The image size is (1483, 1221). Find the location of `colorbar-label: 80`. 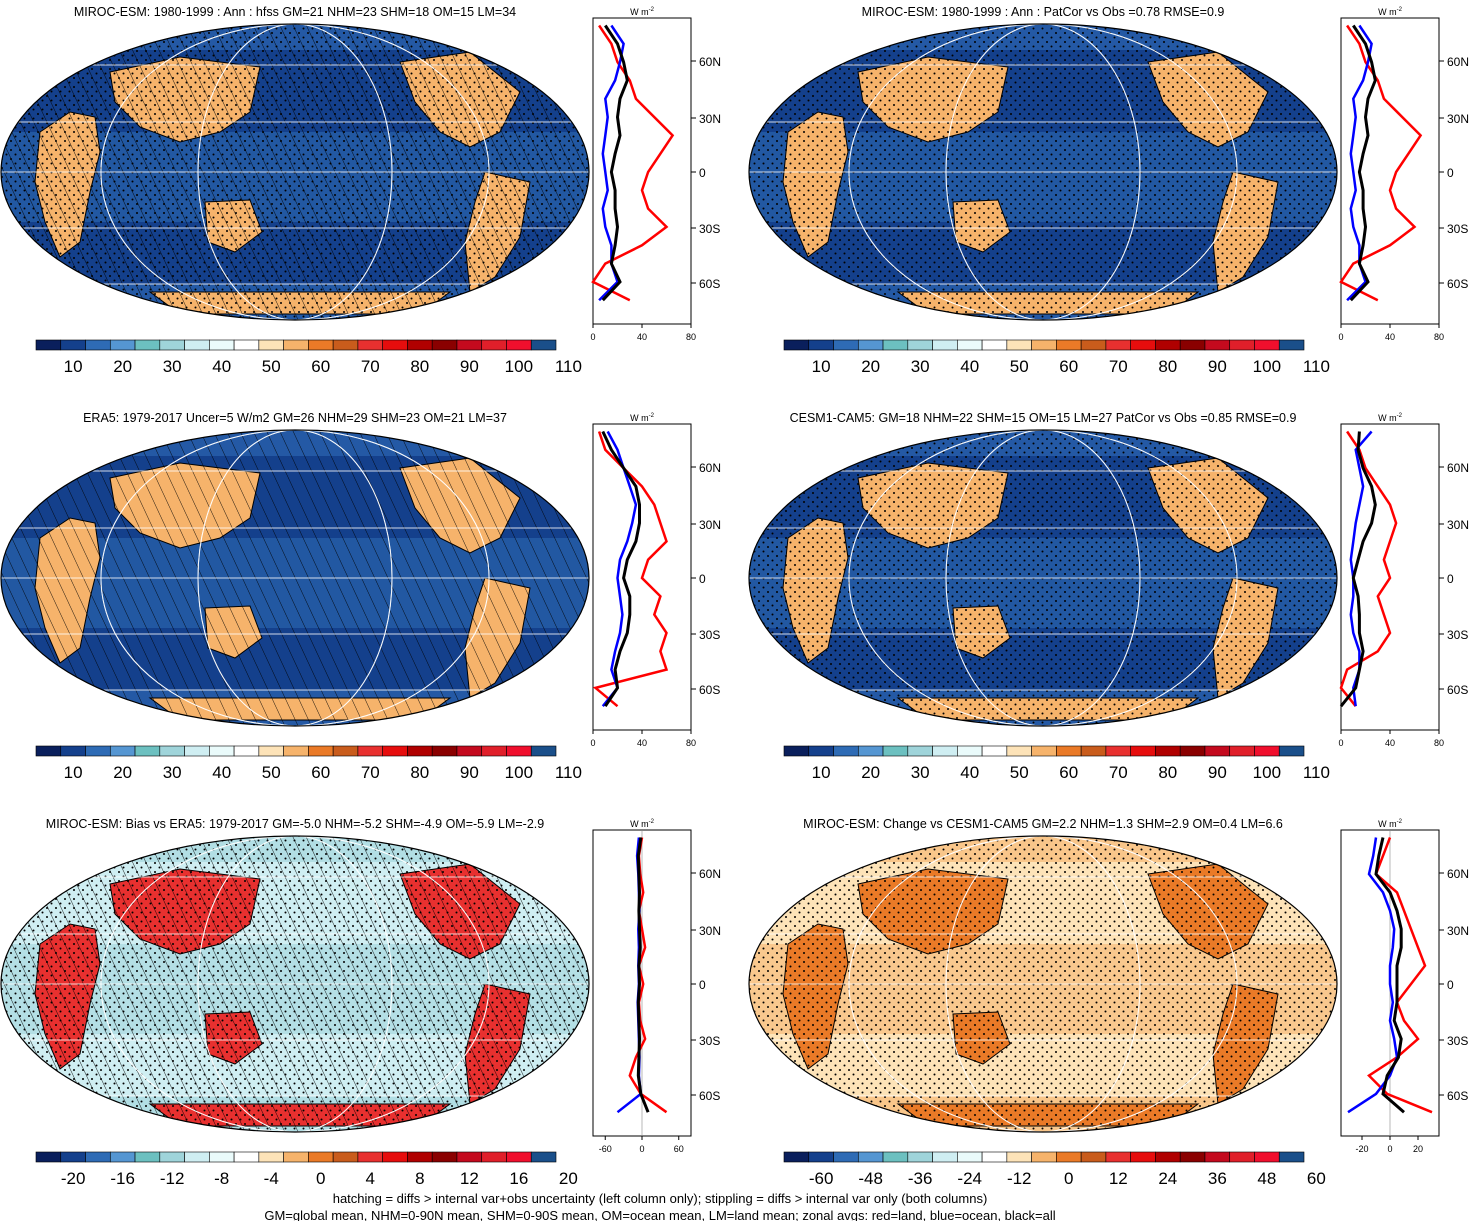

colorbar-label: 80 is located at coordinates (419, 772).